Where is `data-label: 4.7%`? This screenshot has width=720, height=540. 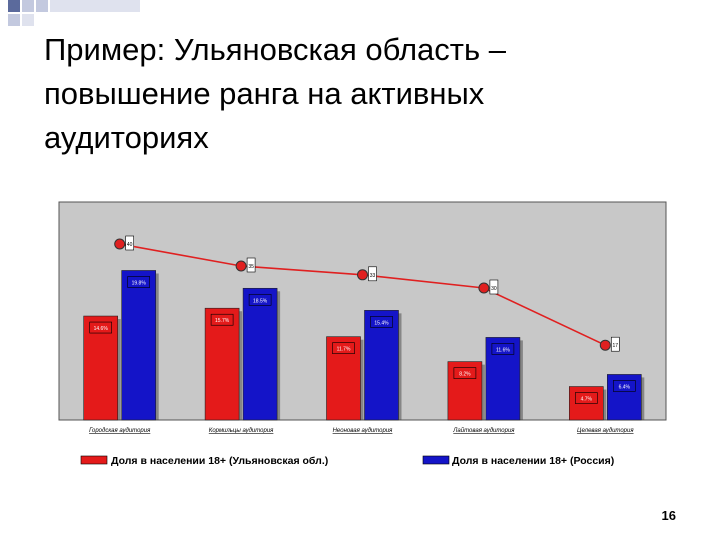
data-label: 4.7% is located at coordinates (587, 400).